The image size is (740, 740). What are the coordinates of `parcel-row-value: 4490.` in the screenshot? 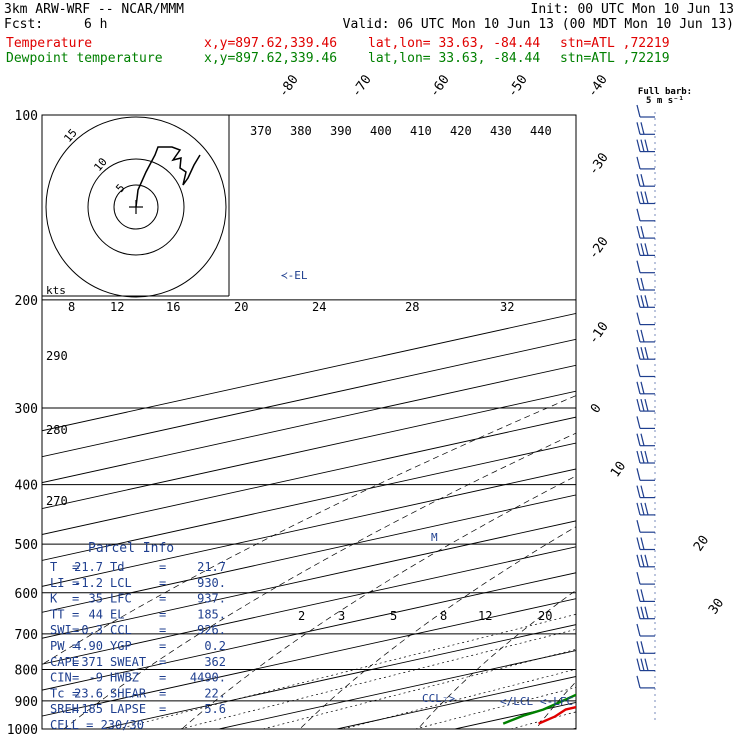 It's located at (208, 678).